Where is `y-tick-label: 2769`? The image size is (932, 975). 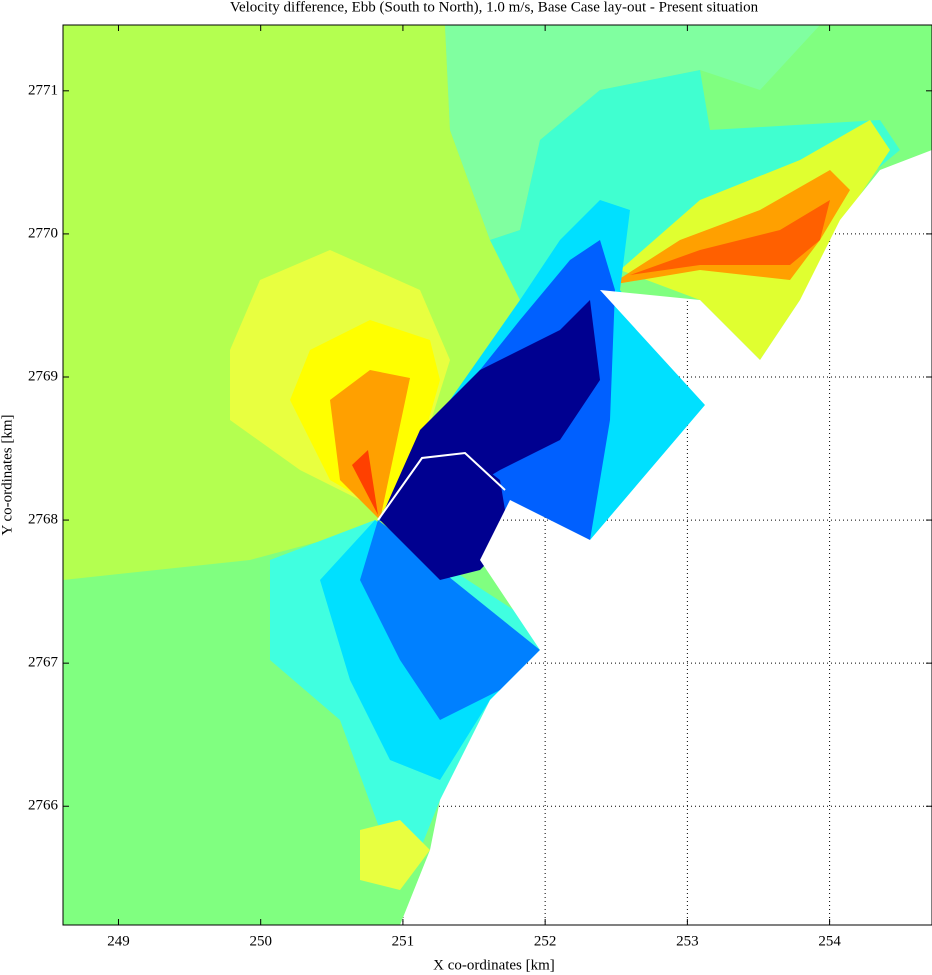 y-tick-label: 2769 is located at coordinates (43, 376).